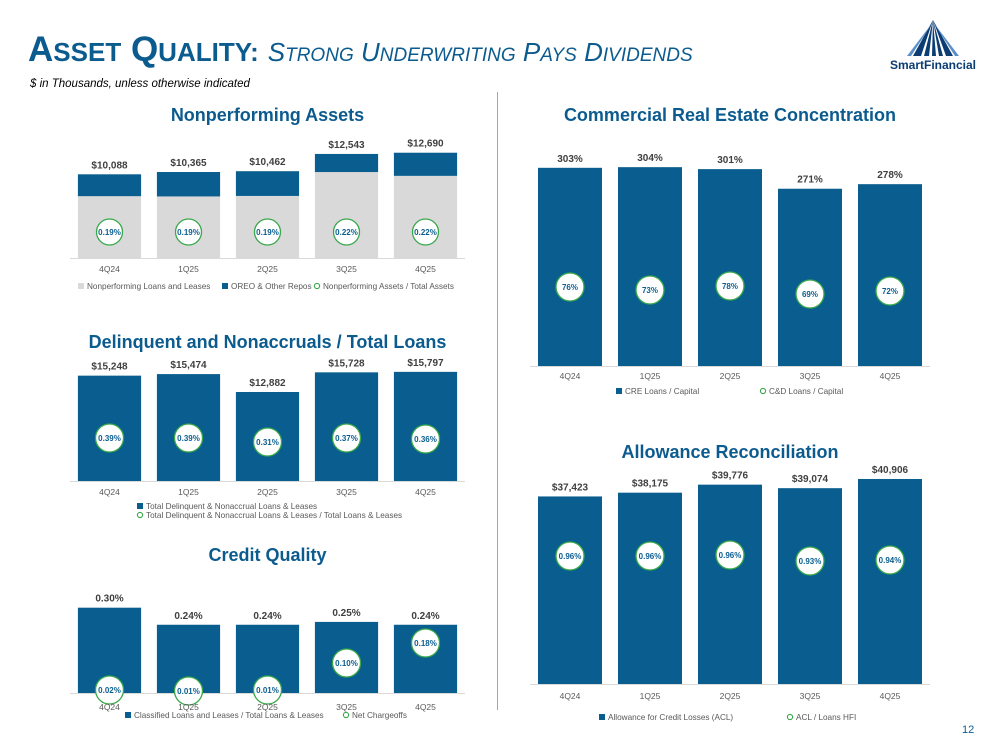  I want to click on ratio-marker-label: 0.01%, so click(267, 690).